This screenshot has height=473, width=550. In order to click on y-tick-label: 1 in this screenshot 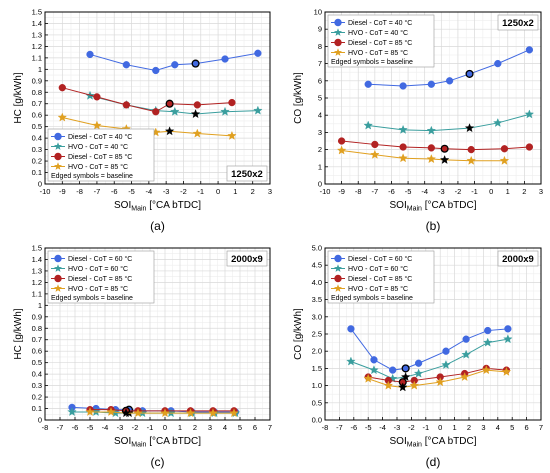, I will do `click(40, 69)`.